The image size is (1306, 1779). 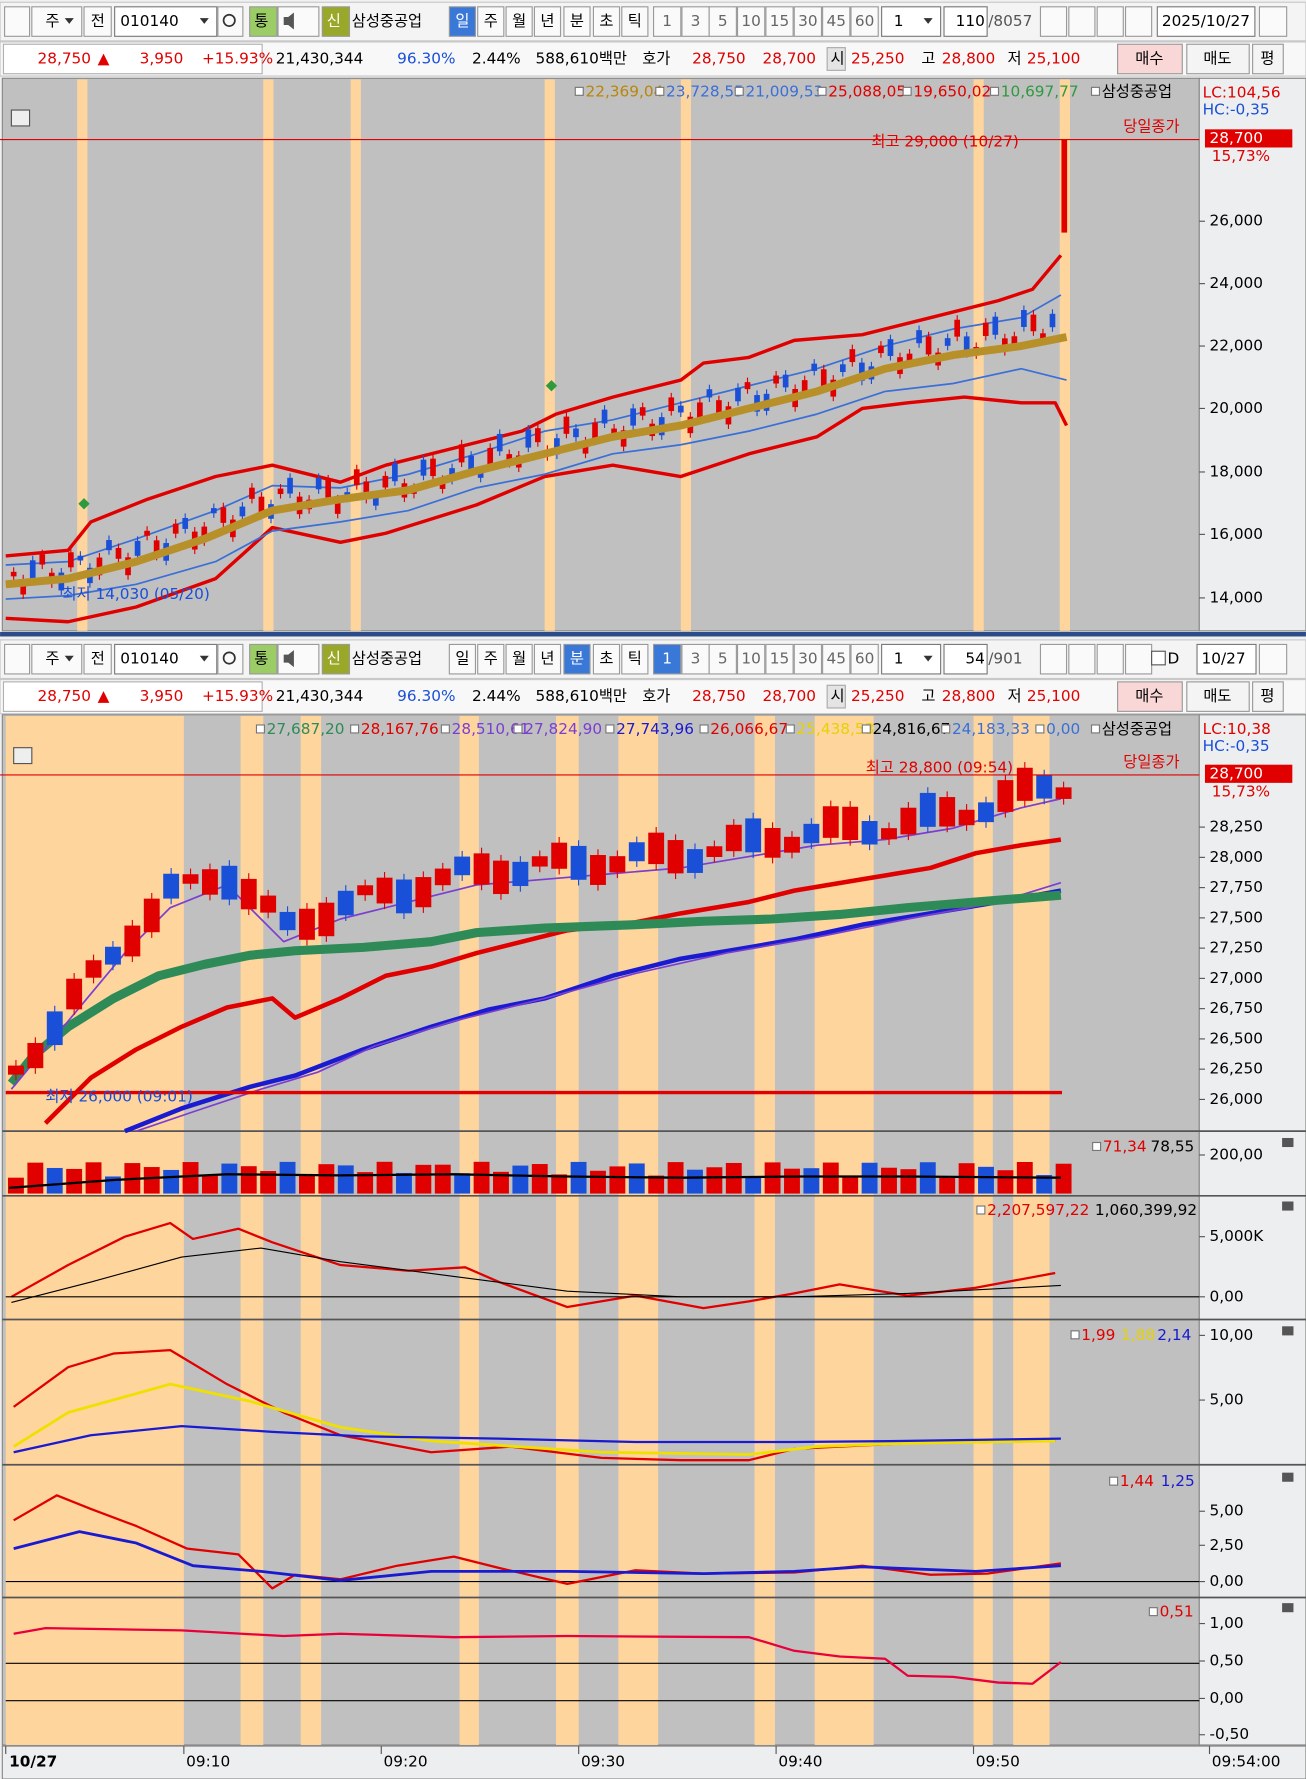 I want to click on period-button: 분, so click(x=577, y=659).